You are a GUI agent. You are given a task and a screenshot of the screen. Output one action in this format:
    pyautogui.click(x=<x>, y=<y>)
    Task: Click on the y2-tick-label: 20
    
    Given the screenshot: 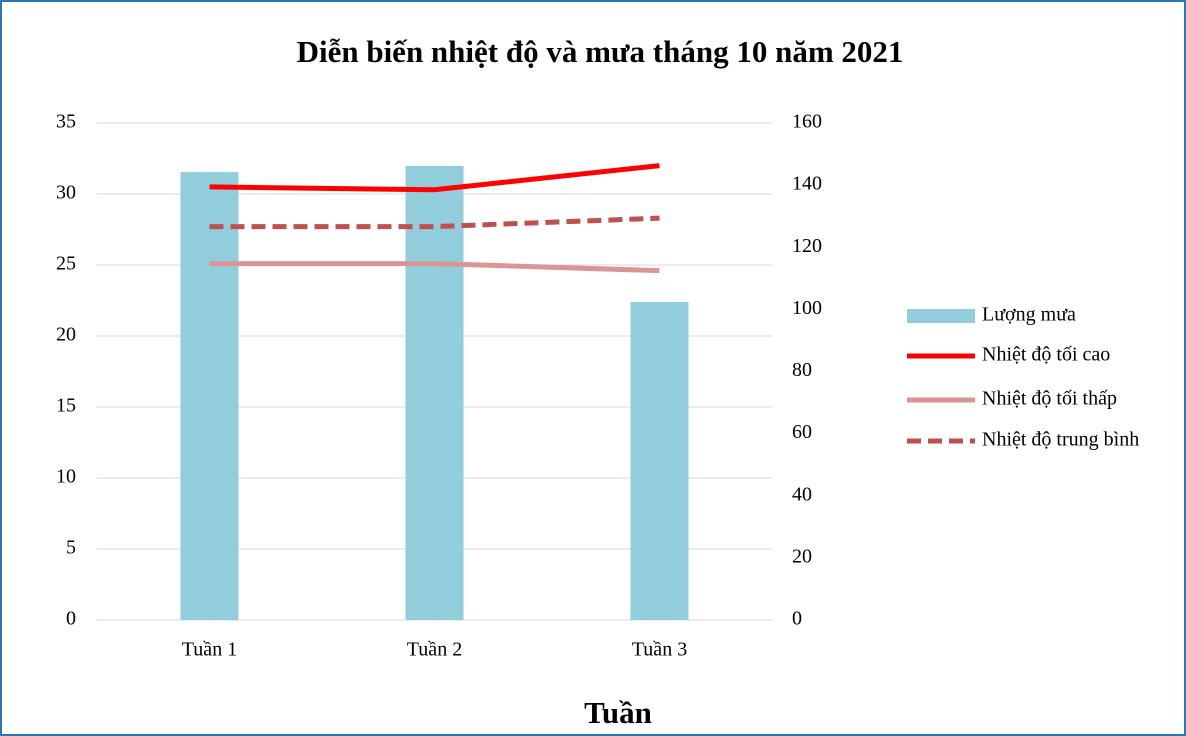 What is the action you would take?
    pyautogui.click(x=802, y=556)
    